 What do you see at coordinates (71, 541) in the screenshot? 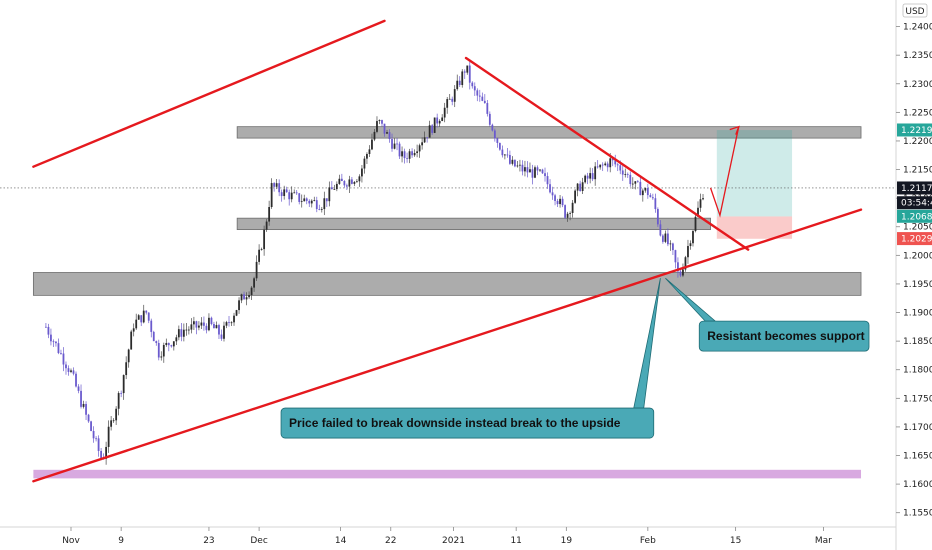
I see `x-tick-label-0: Nov` at bounding box center [71, 541].